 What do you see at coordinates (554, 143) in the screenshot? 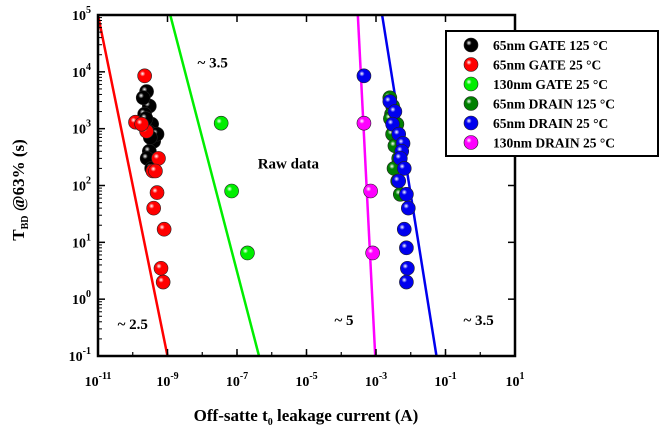
I see `legend-label: 130nm DRAIN 25 °C` at bounding box center [554, 143].